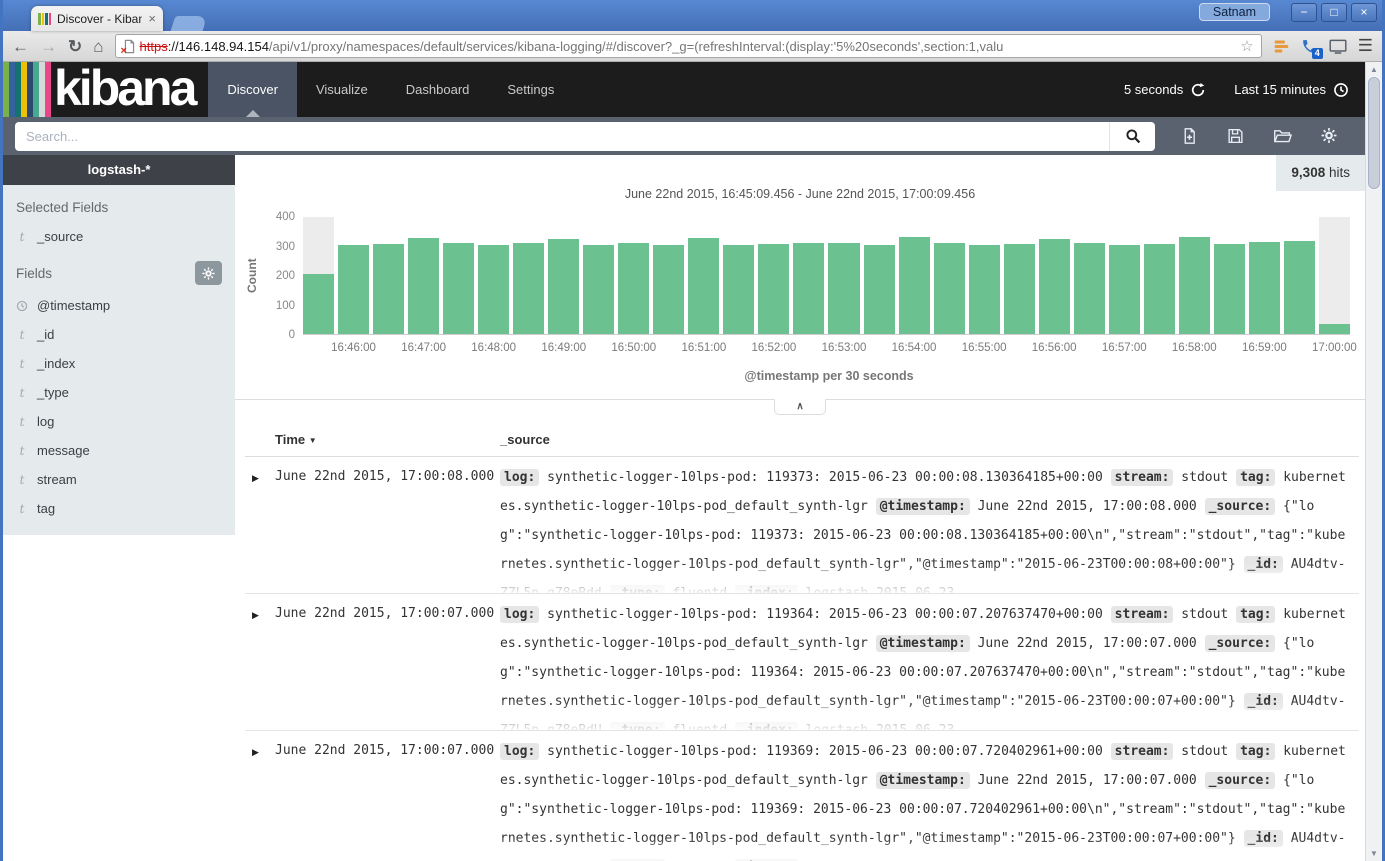  What do you see at coordinates (800, 407) in the screenshot?
I see `collapse-chart-button: ∧` at bounding box center [800, 407].